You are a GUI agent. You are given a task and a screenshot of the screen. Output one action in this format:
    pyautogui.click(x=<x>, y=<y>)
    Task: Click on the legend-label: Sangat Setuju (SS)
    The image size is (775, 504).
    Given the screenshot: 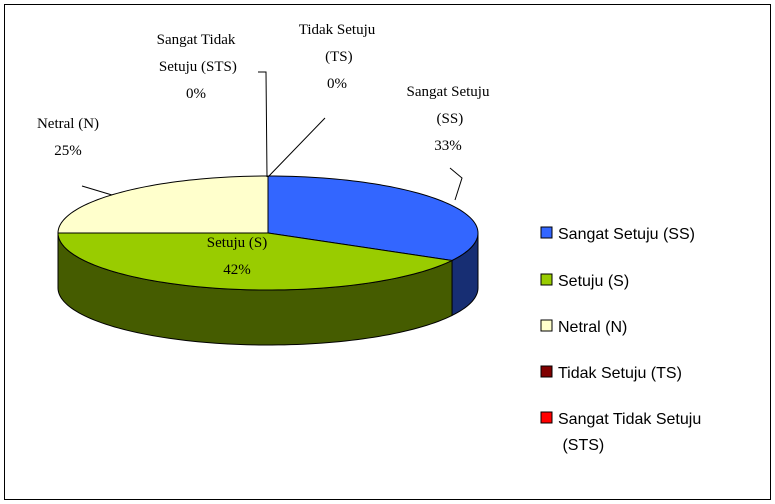 What is the action you would take?
    pyautogui.click(x=626, y=234)
    